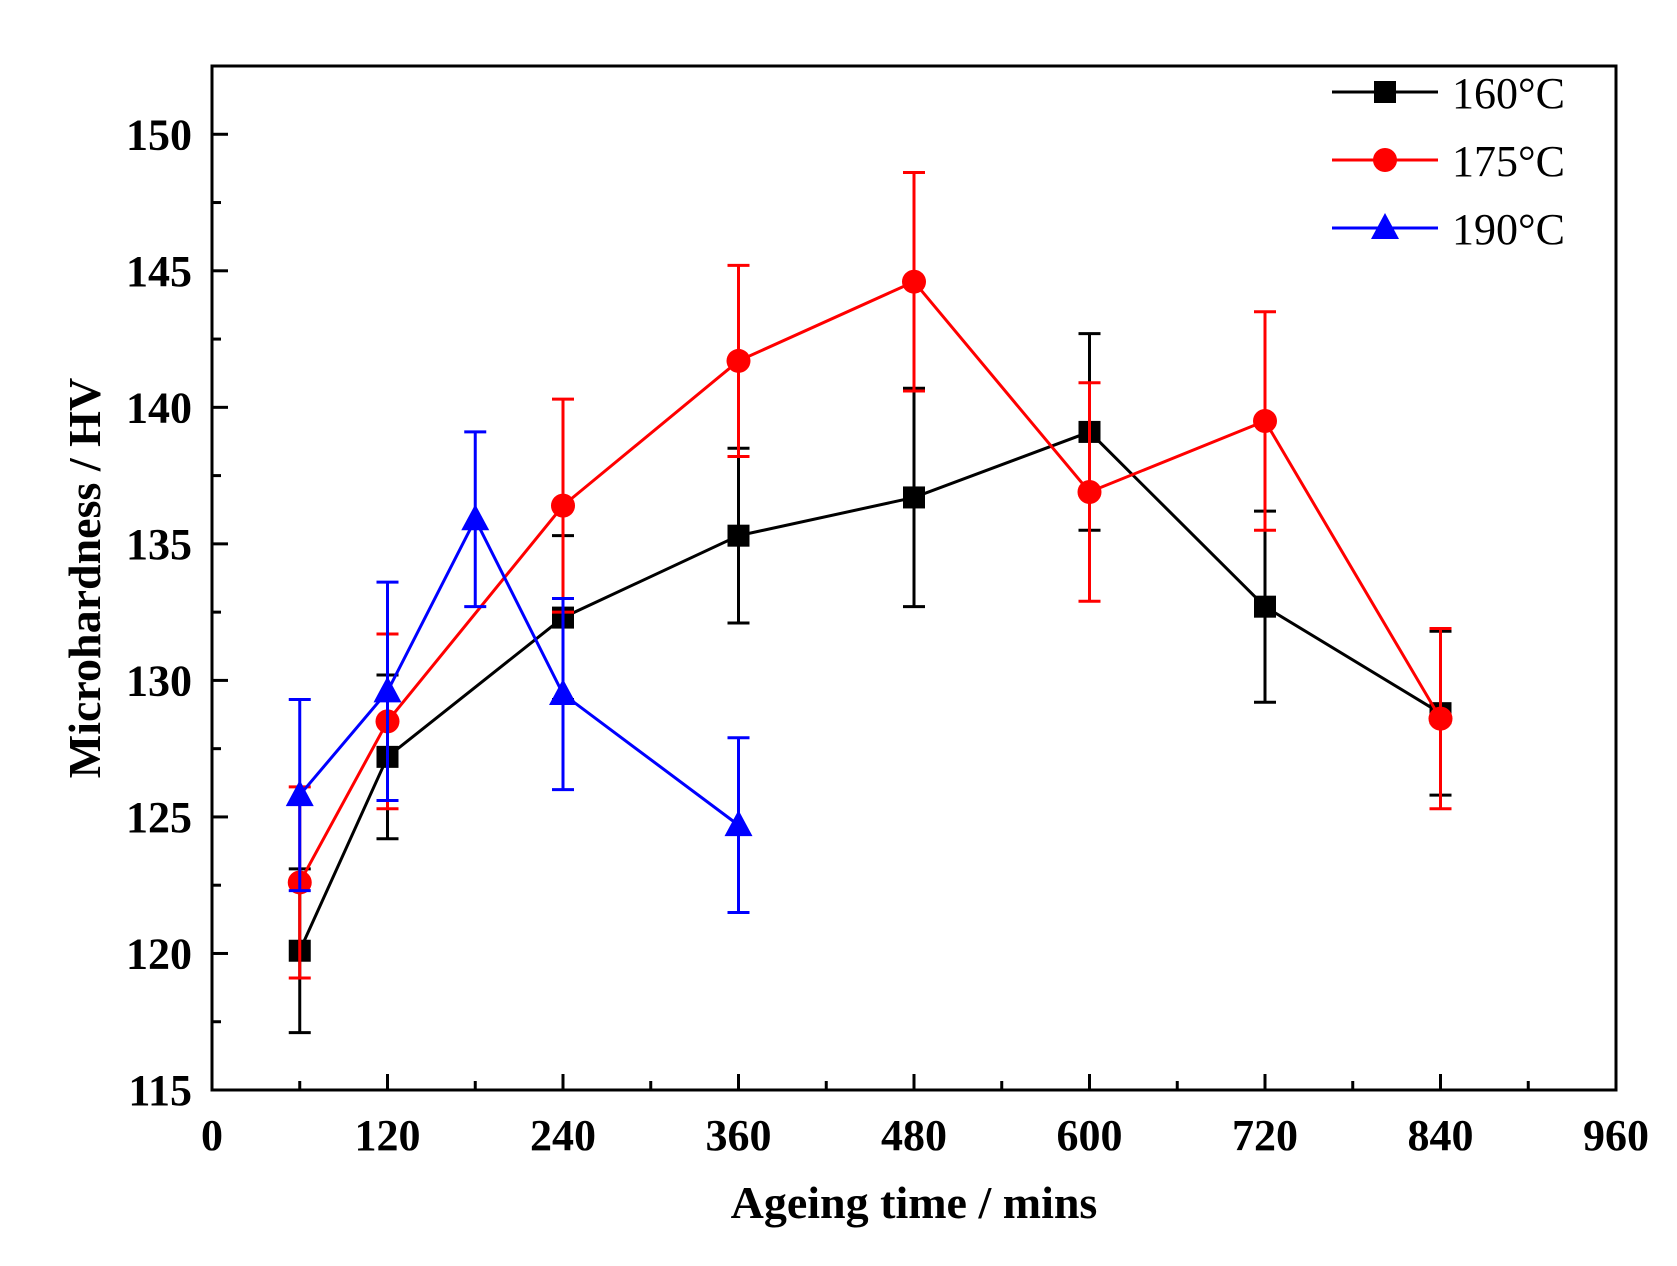 The height and width of the screenshot is (1266, 1677). I want to click on x-tick-label: 120, so click(388, 1135).